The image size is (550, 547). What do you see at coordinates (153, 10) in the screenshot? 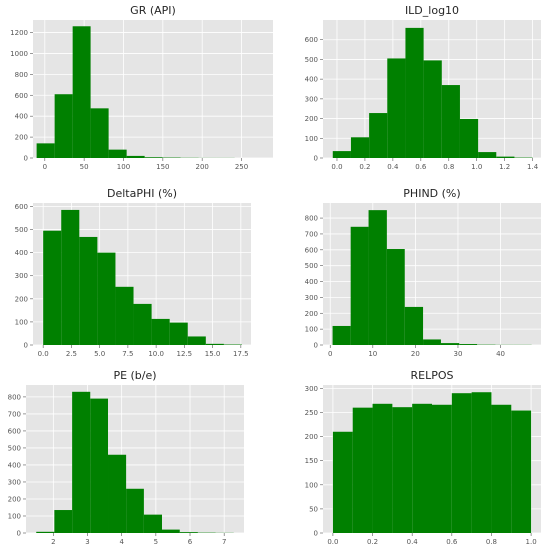
I see `panel-title: GR (API)` at bounding box center [153, 10].